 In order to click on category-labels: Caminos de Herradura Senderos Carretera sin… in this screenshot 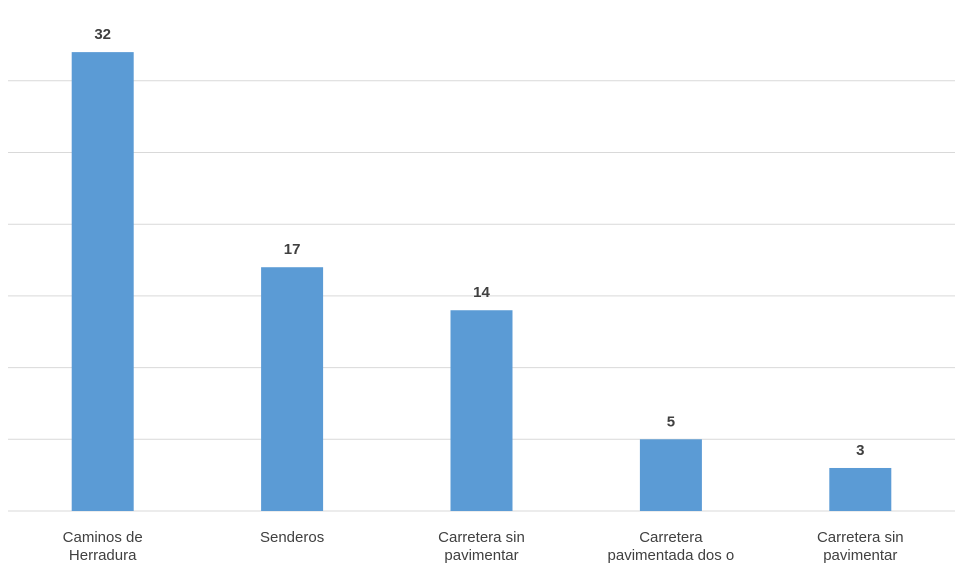, I will do `click(483, 546)`.